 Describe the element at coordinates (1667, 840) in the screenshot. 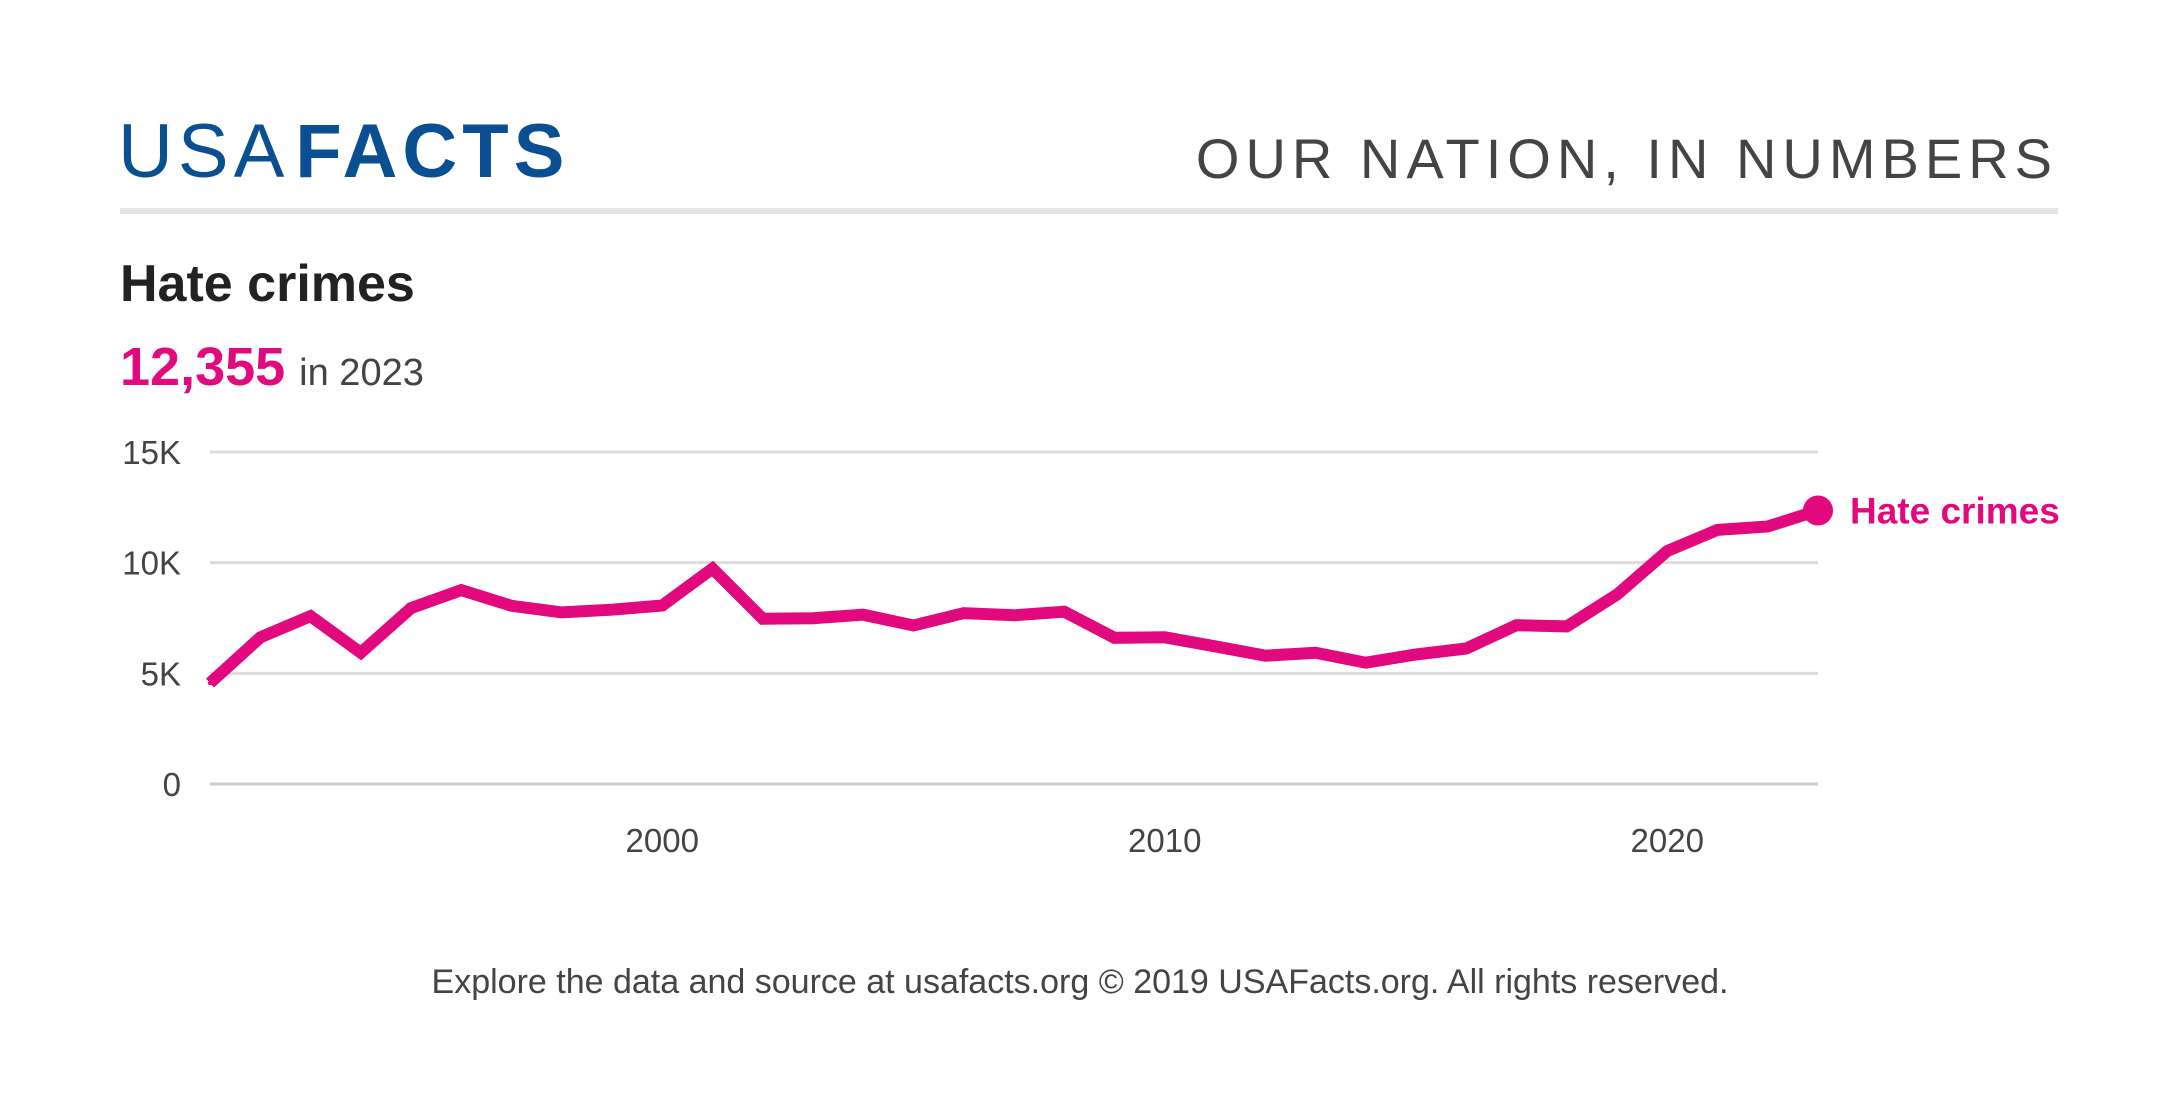

I see `x-tick-label: 2020` at that location.